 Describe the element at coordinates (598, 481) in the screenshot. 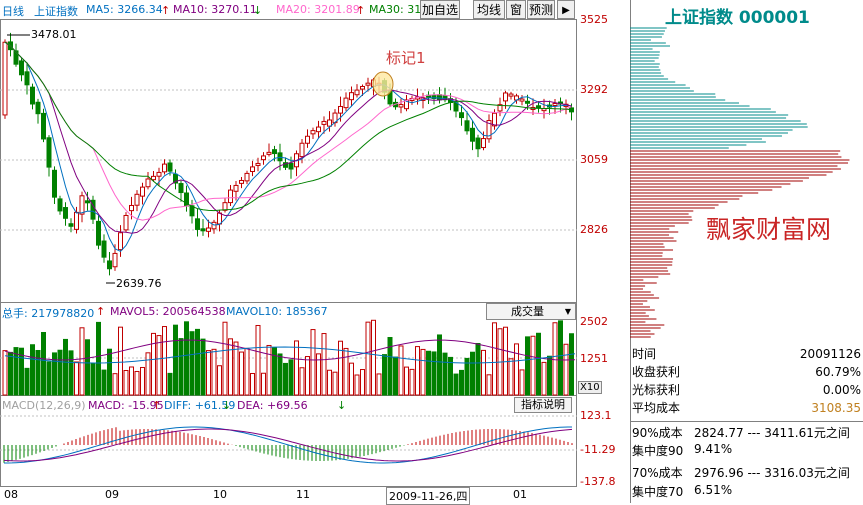

I see `macd-axis-label-3: -137.8` at that location.